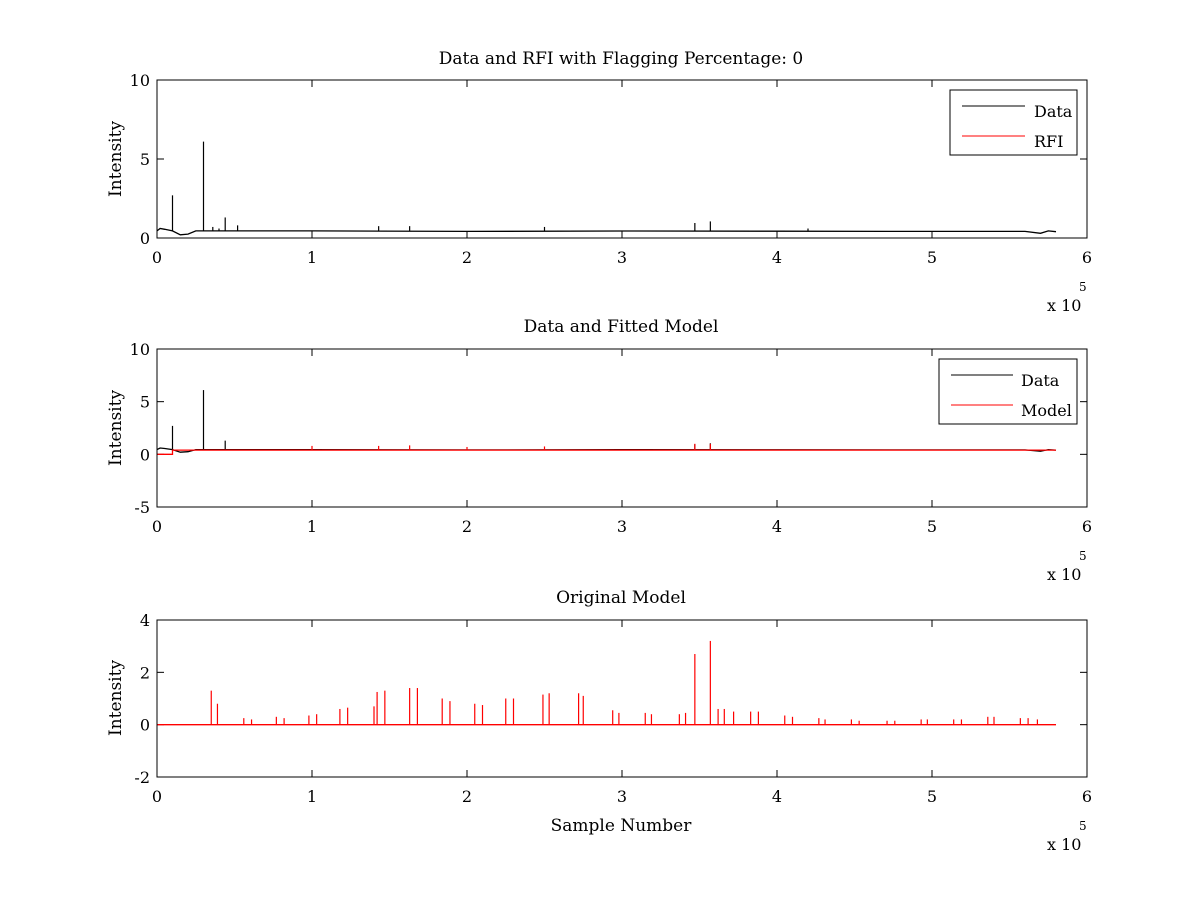 The height and width of the screenshot is (900, 1200). Describe the element at coordinates (1083, 556) in the screenshot. I see `subplot-2-x-multiplier-exponent: 5` at that location.